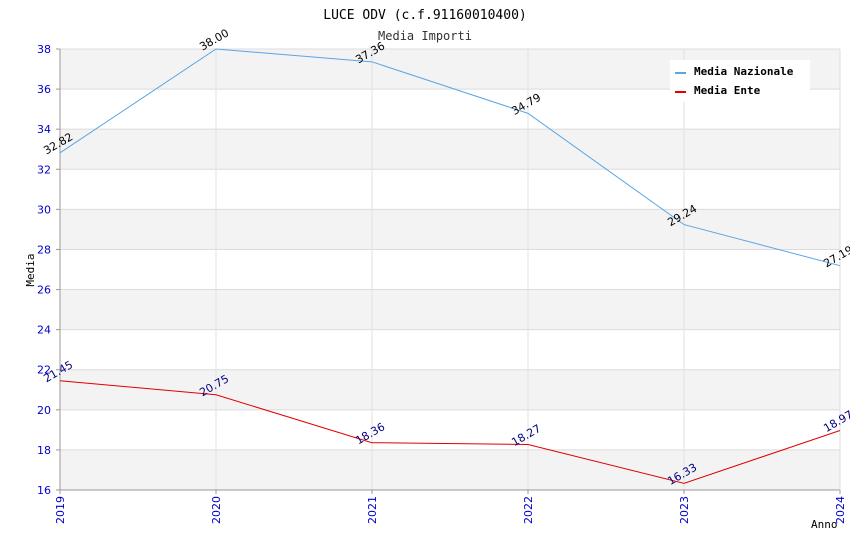  Describe the element at coordinates (44, 209) in the screenshot. I see `y-tick-label: 30` at that location.